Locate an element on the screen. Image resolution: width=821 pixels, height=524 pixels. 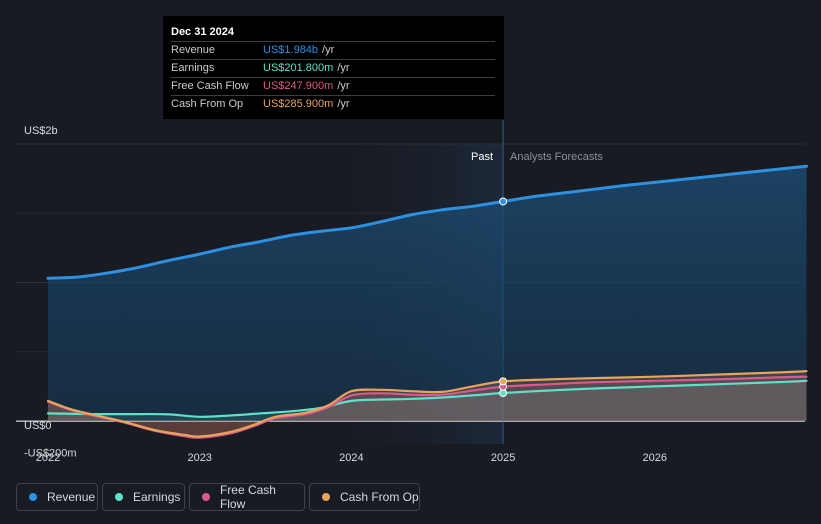
tooltip-value: US$201.800m is located at coordinates (298, 68).